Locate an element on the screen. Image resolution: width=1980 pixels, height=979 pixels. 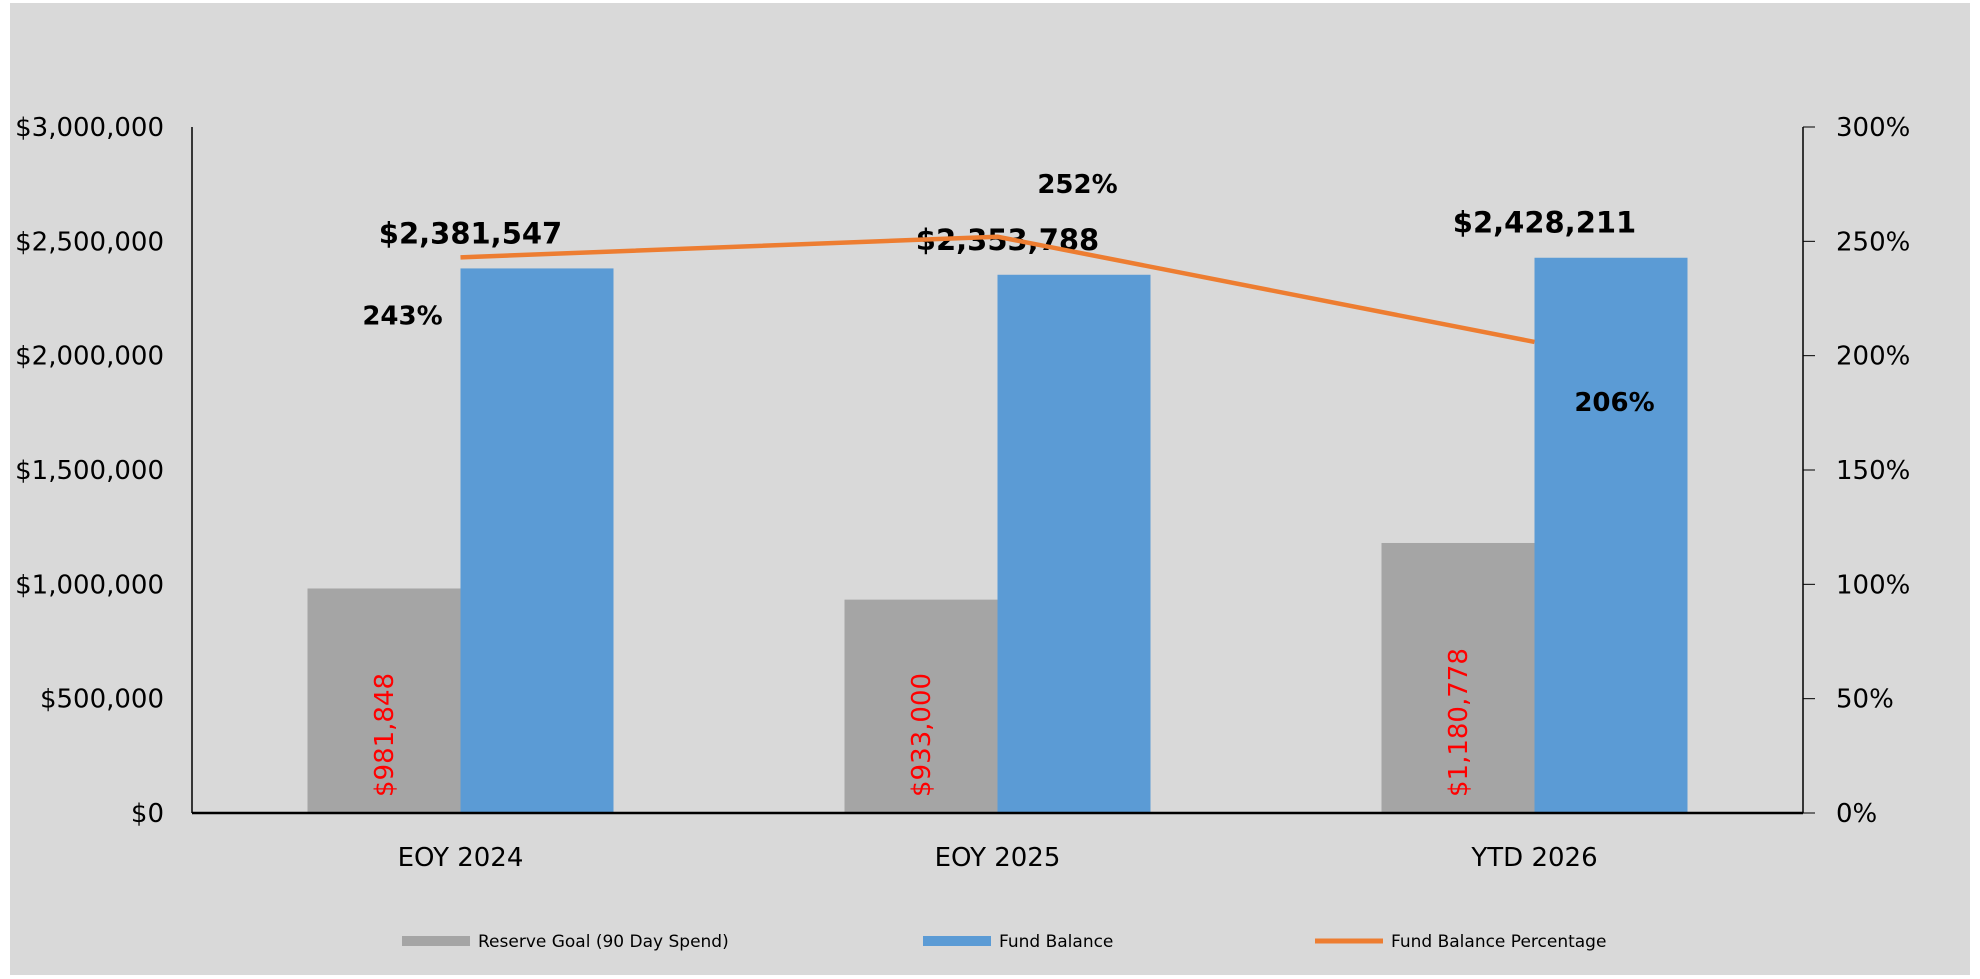
fund-balance-data-label: $2,381,547 is located at coordinates (470, 233).